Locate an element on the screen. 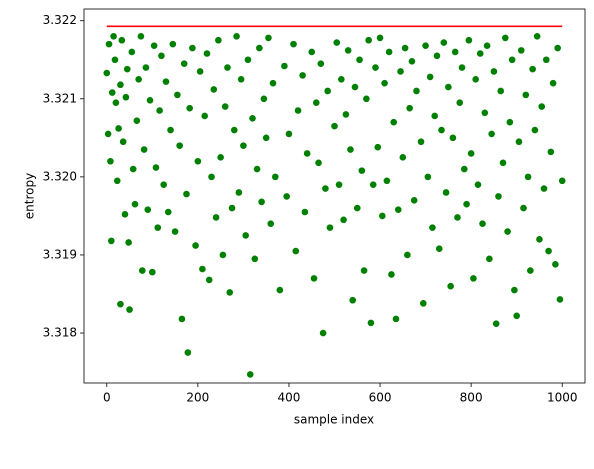 This screenshot has height=469, width=594. x-tick-label: 200 is located at coordinates (197, 398).